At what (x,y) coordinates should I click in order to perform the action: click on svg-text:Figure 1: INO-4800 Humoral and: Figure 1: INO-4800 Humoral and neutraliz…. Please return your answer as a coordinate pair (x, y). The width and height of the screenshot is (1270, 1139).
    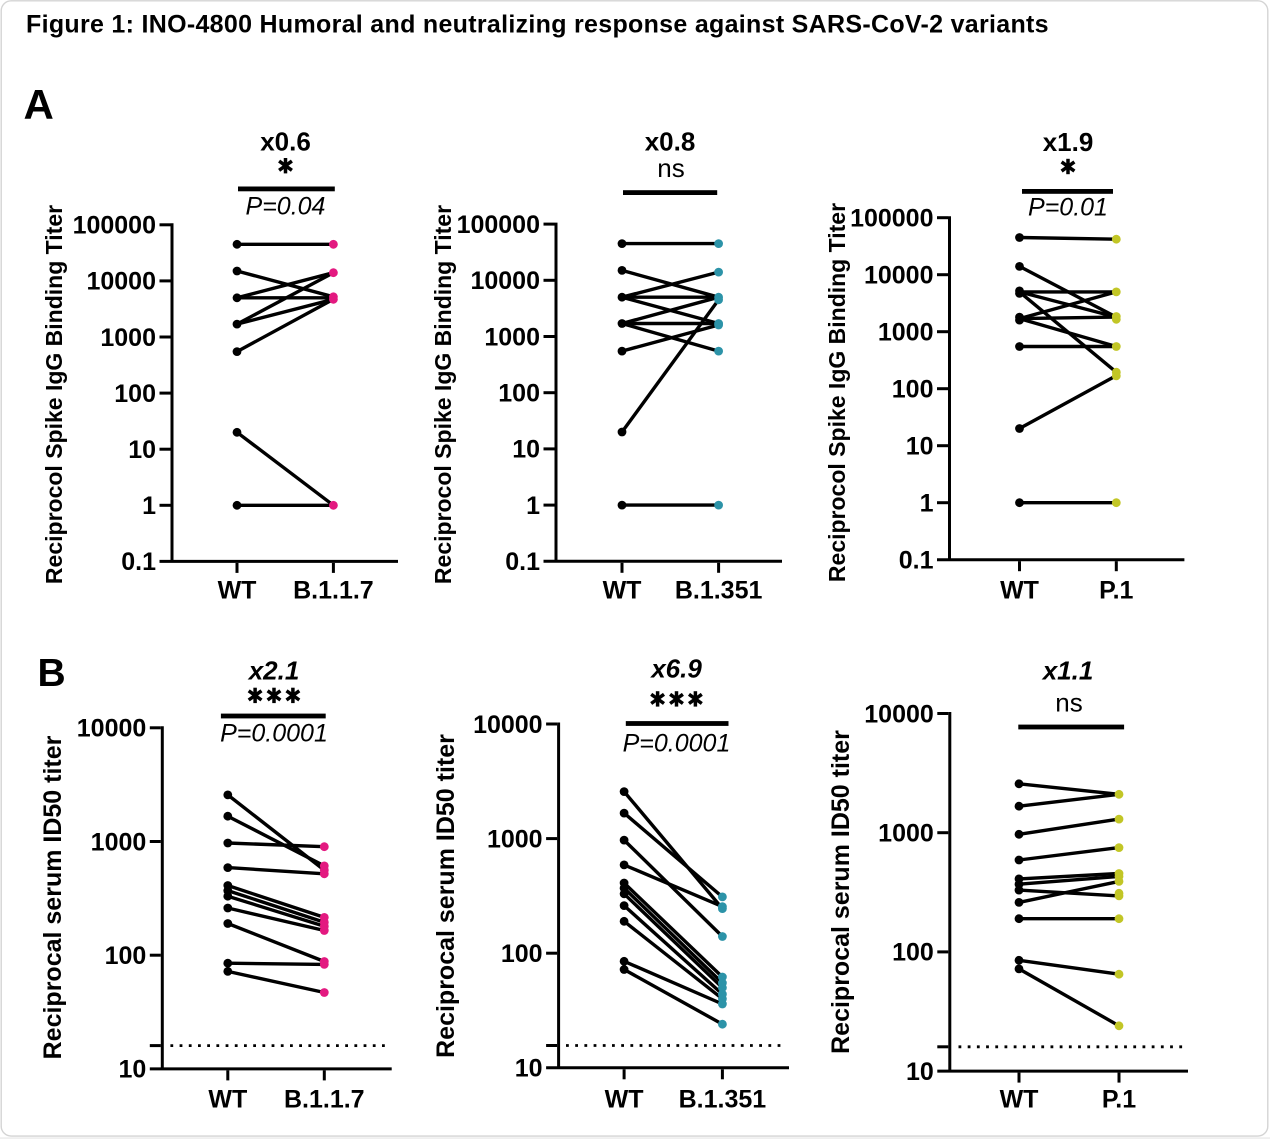
    Looking at the image, I should click on (537, 25).